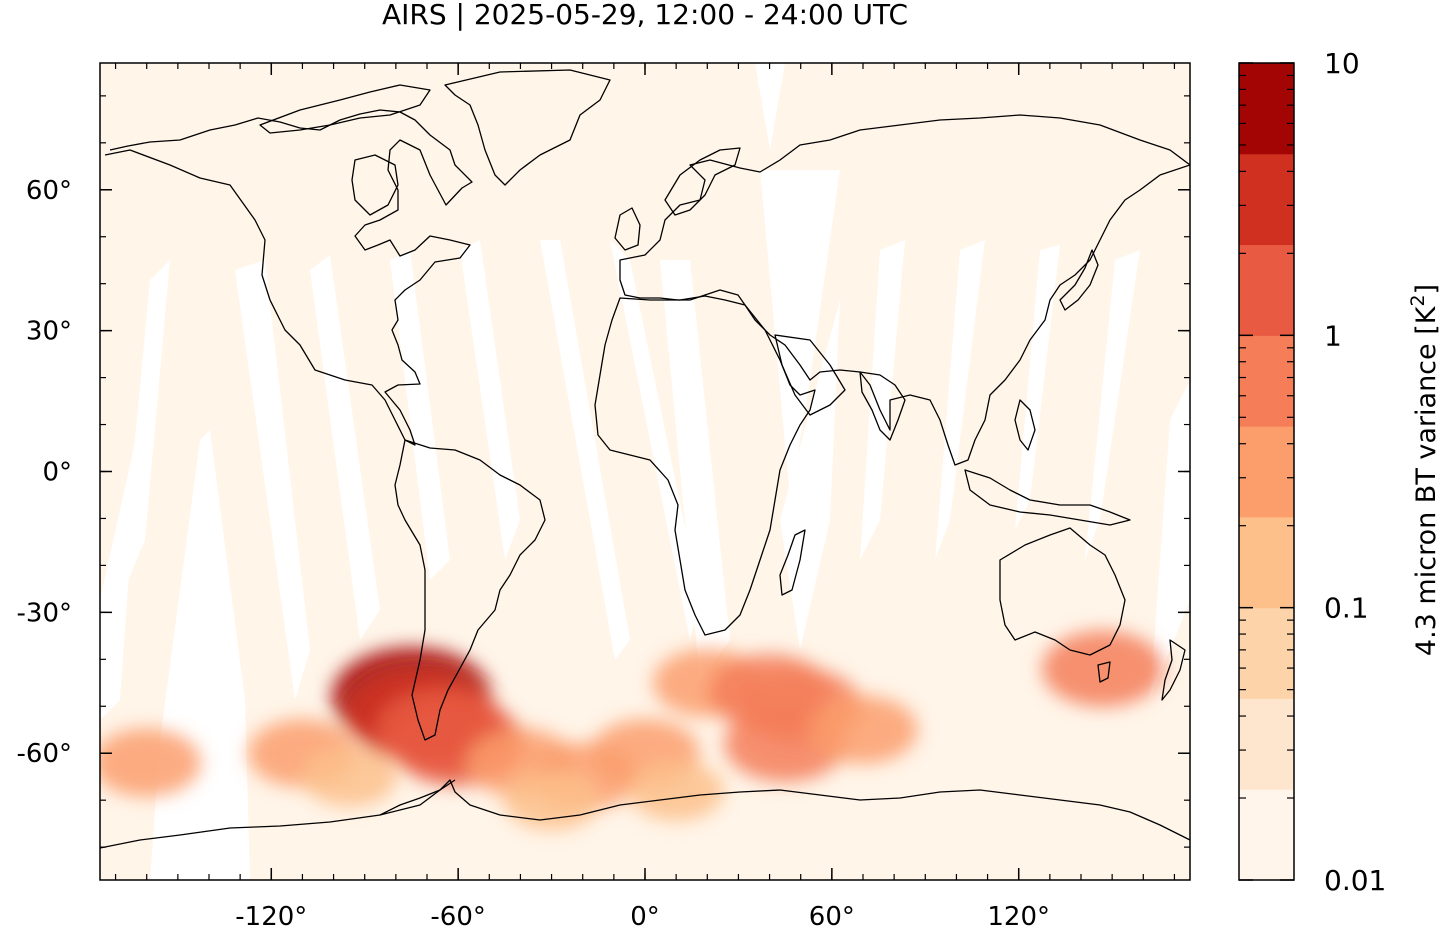 Image resolution: width=1442 pixels, height=930 pixels. I want to click on colorbar: 10 1 0.1 0.01 4.3 micron BT variance [K2], so click(1340, 472).